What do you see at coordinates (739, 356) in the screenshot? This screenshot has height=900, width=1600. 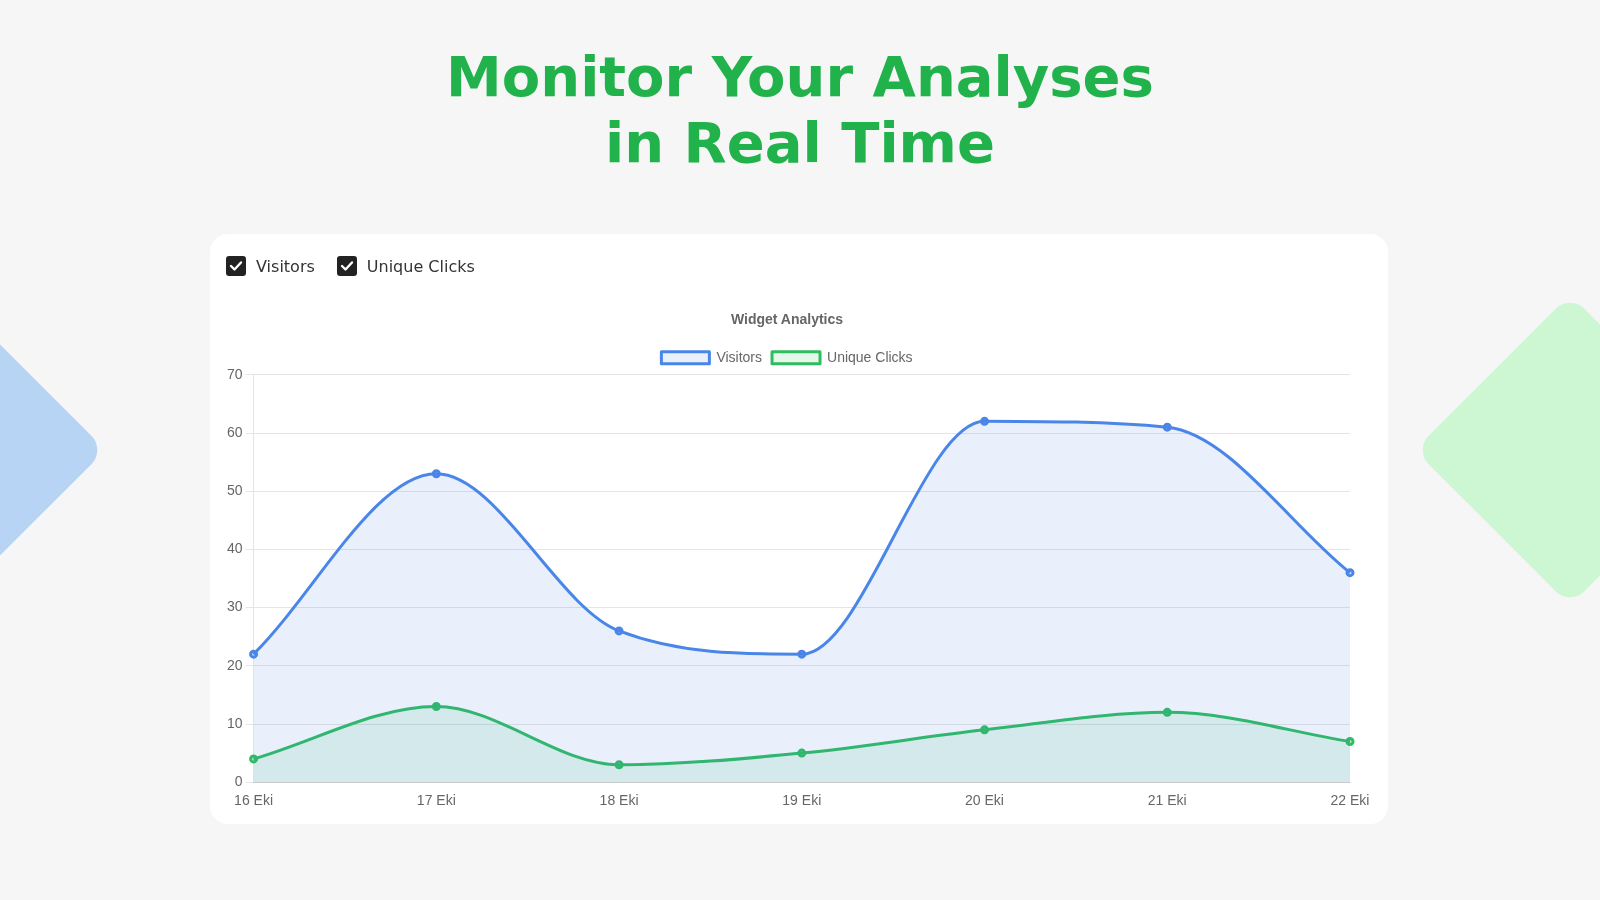 I see `legend-label: Visitors` at bounding box center [739, 356].